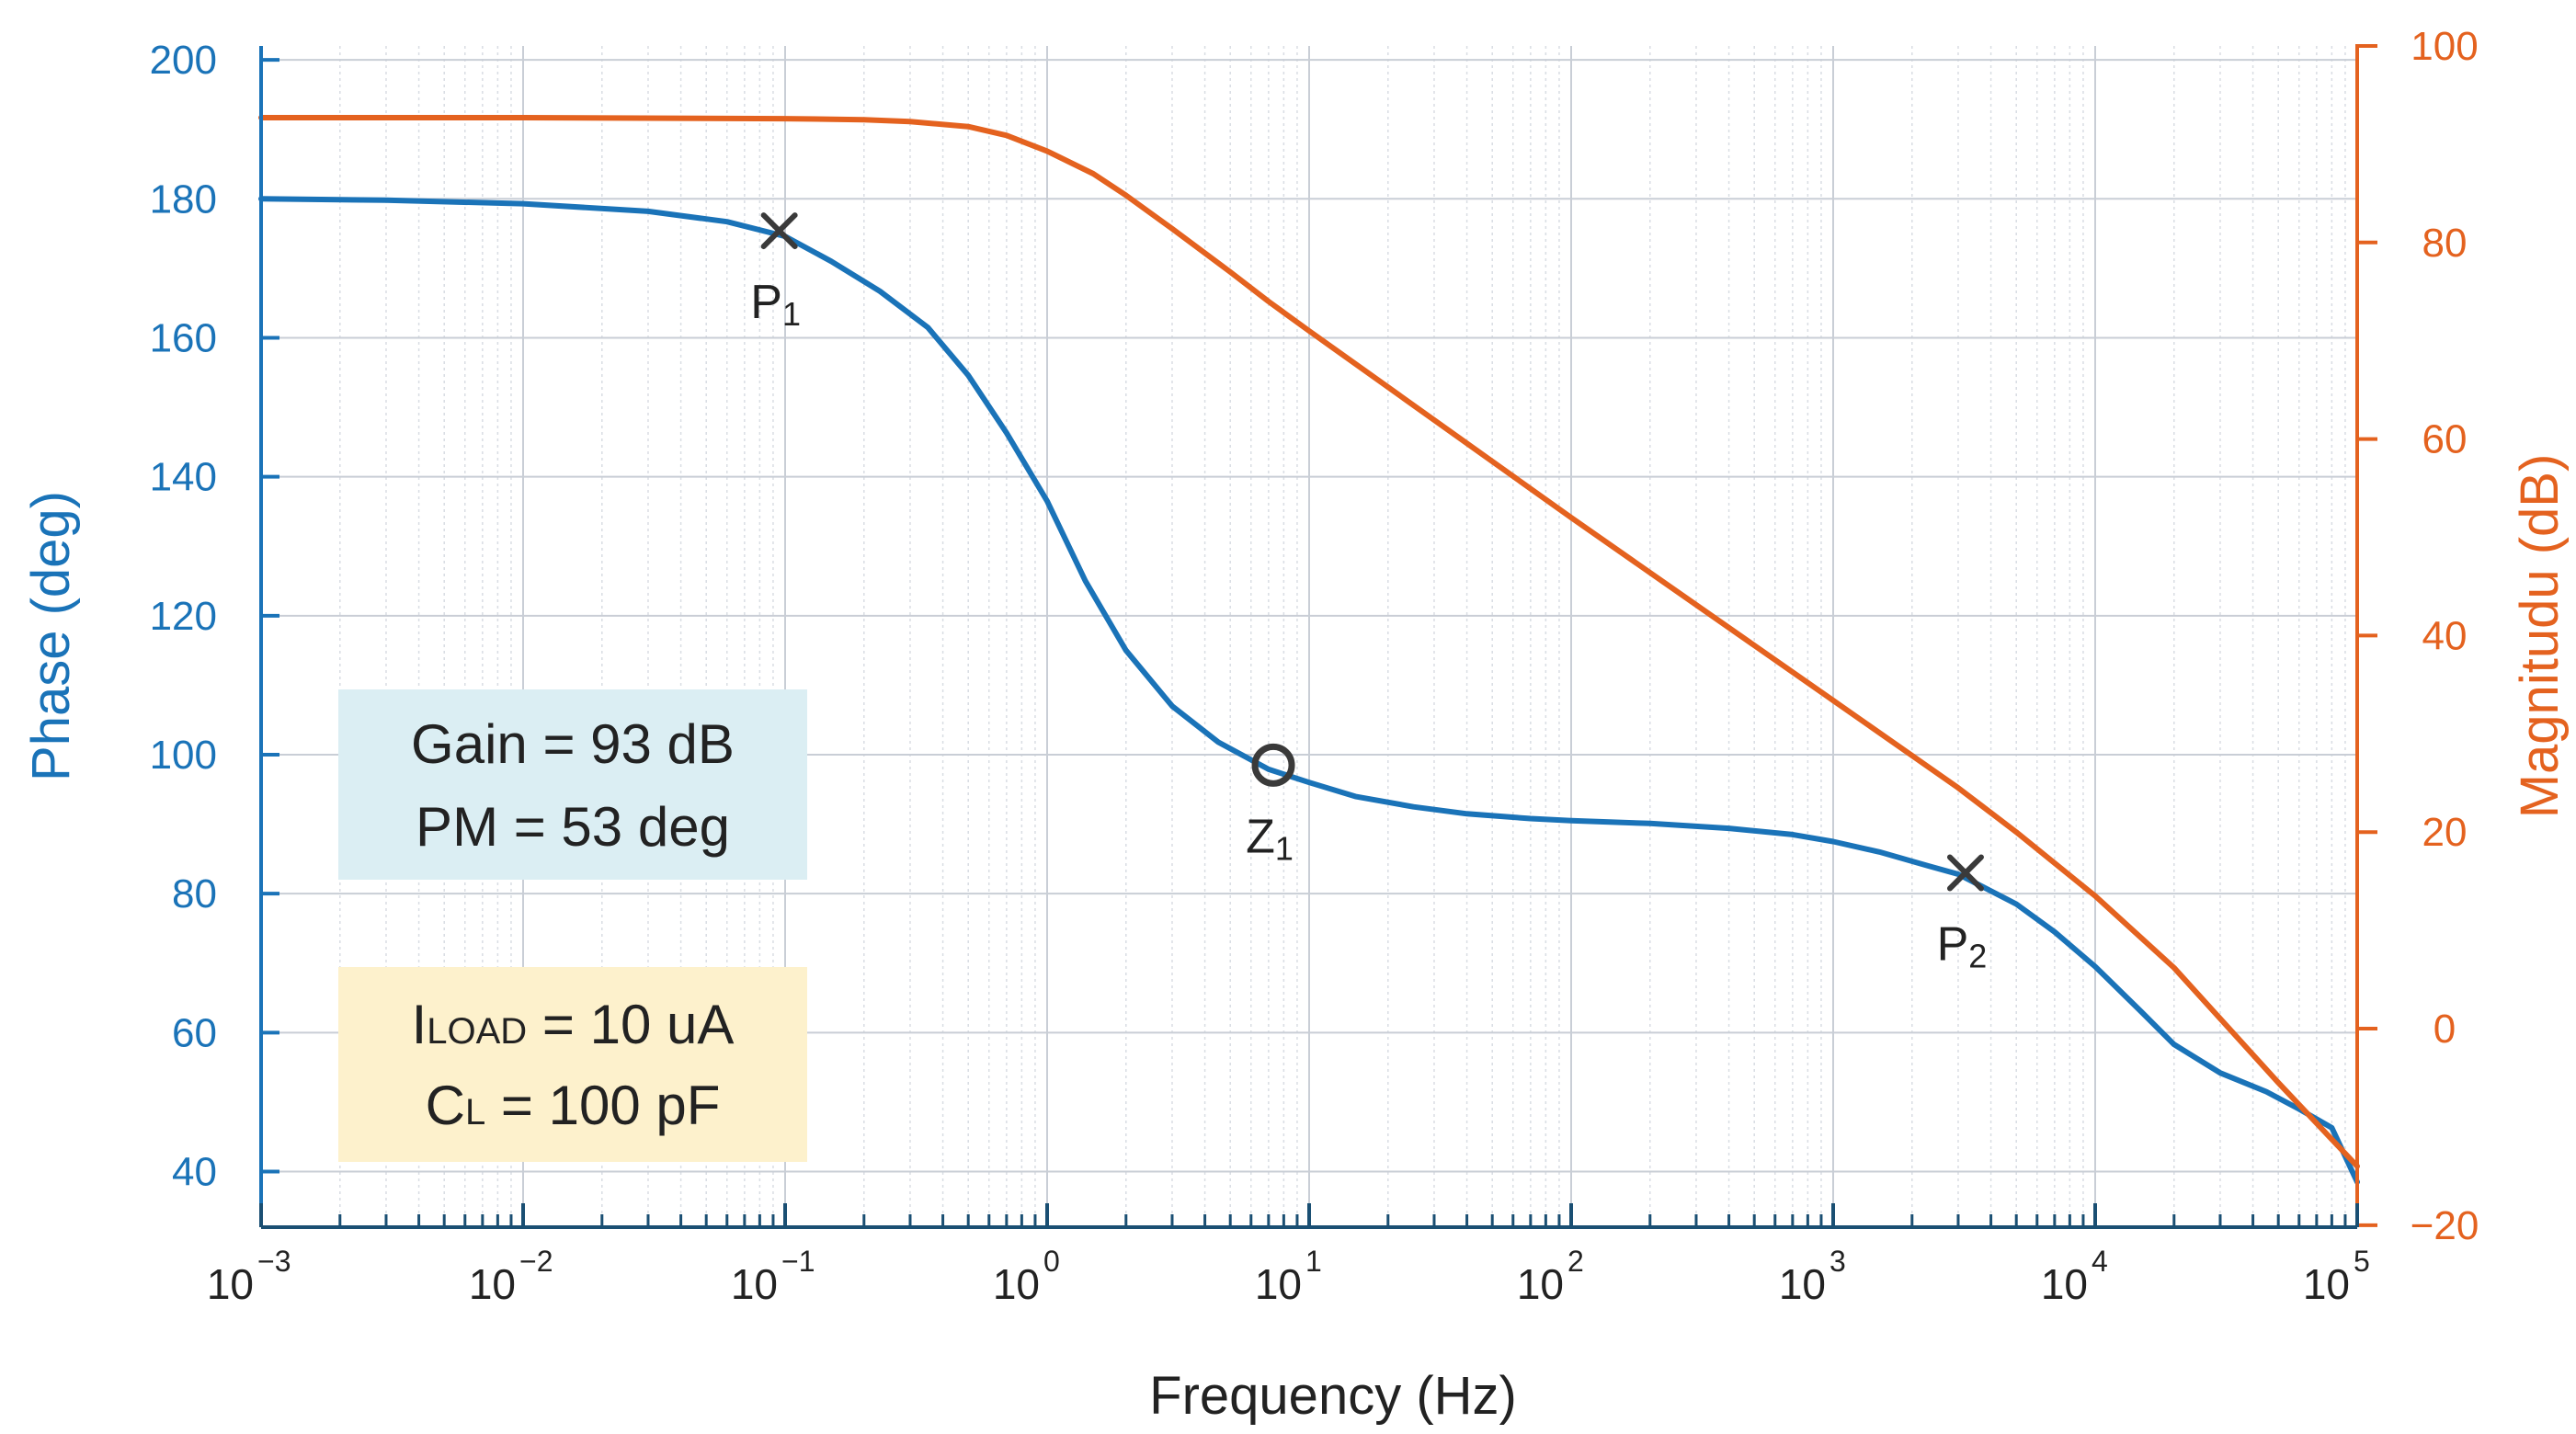 The image size is (2576, 1434). What do you see at coordinates (183, 199) in the screenshot?
I see `left-tick-label: 180` at bounding box center [183, 199].